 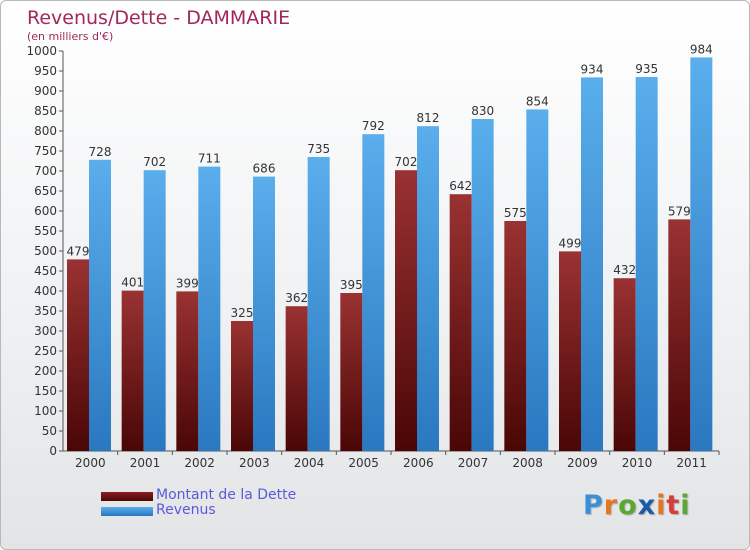 What do you see at coordinates (242, 386) in the screenshot?
I see `bar-dette-2003` at bounding box center [242, 386].